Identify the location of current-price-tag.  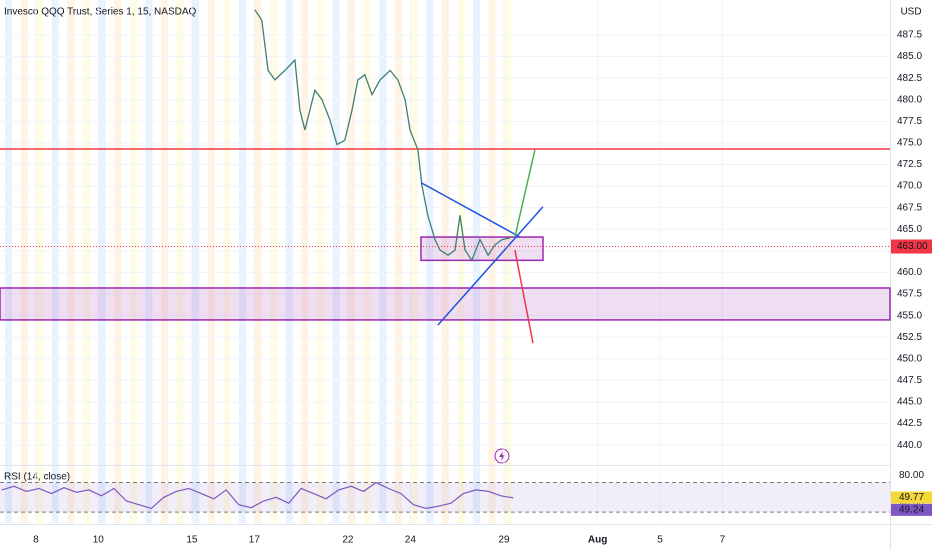
(911, 246).